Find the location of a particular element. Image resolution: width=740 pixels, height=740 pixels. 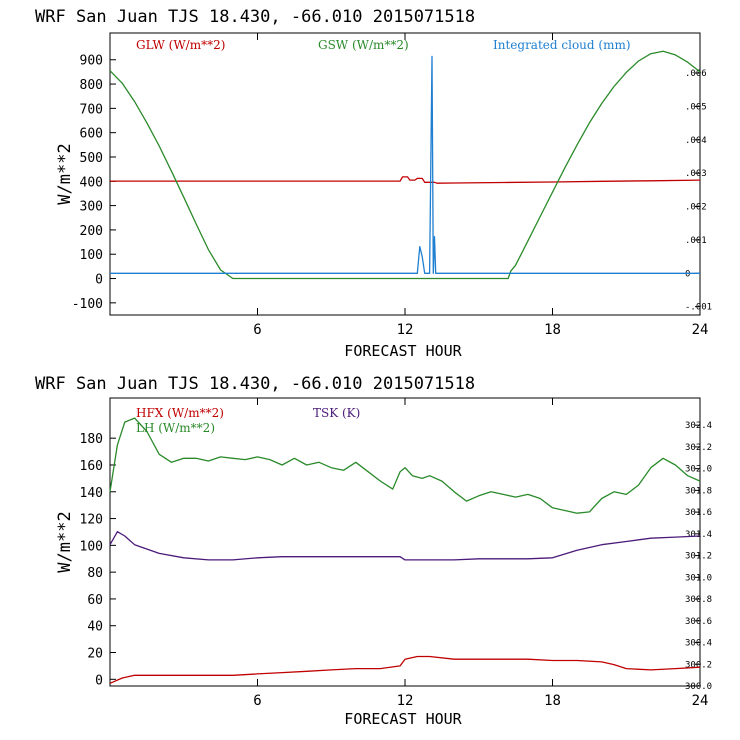

y2-tick-label-0-3: .003 is located at coordinates (696, 174).